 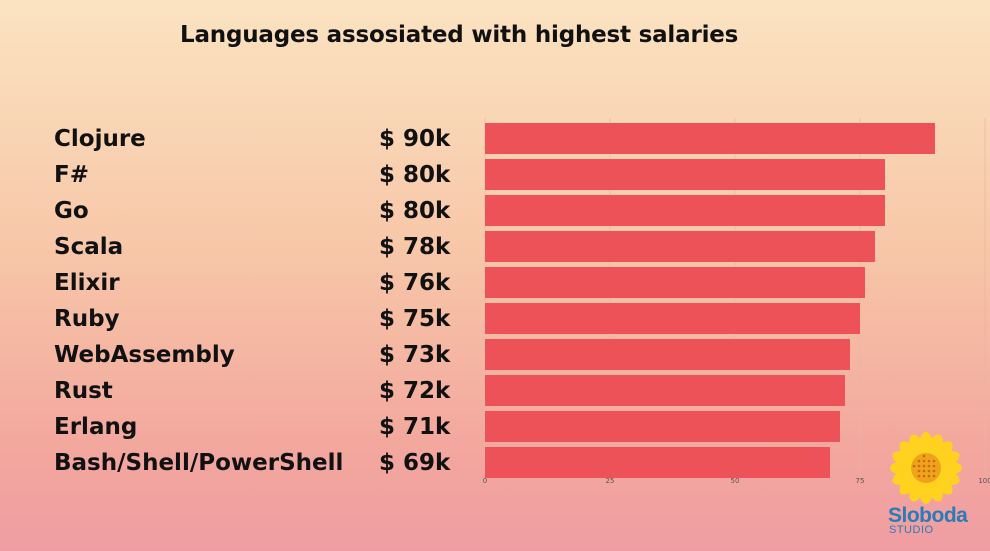 I want to click on category-label: Rust, so click(x=83, y=391).